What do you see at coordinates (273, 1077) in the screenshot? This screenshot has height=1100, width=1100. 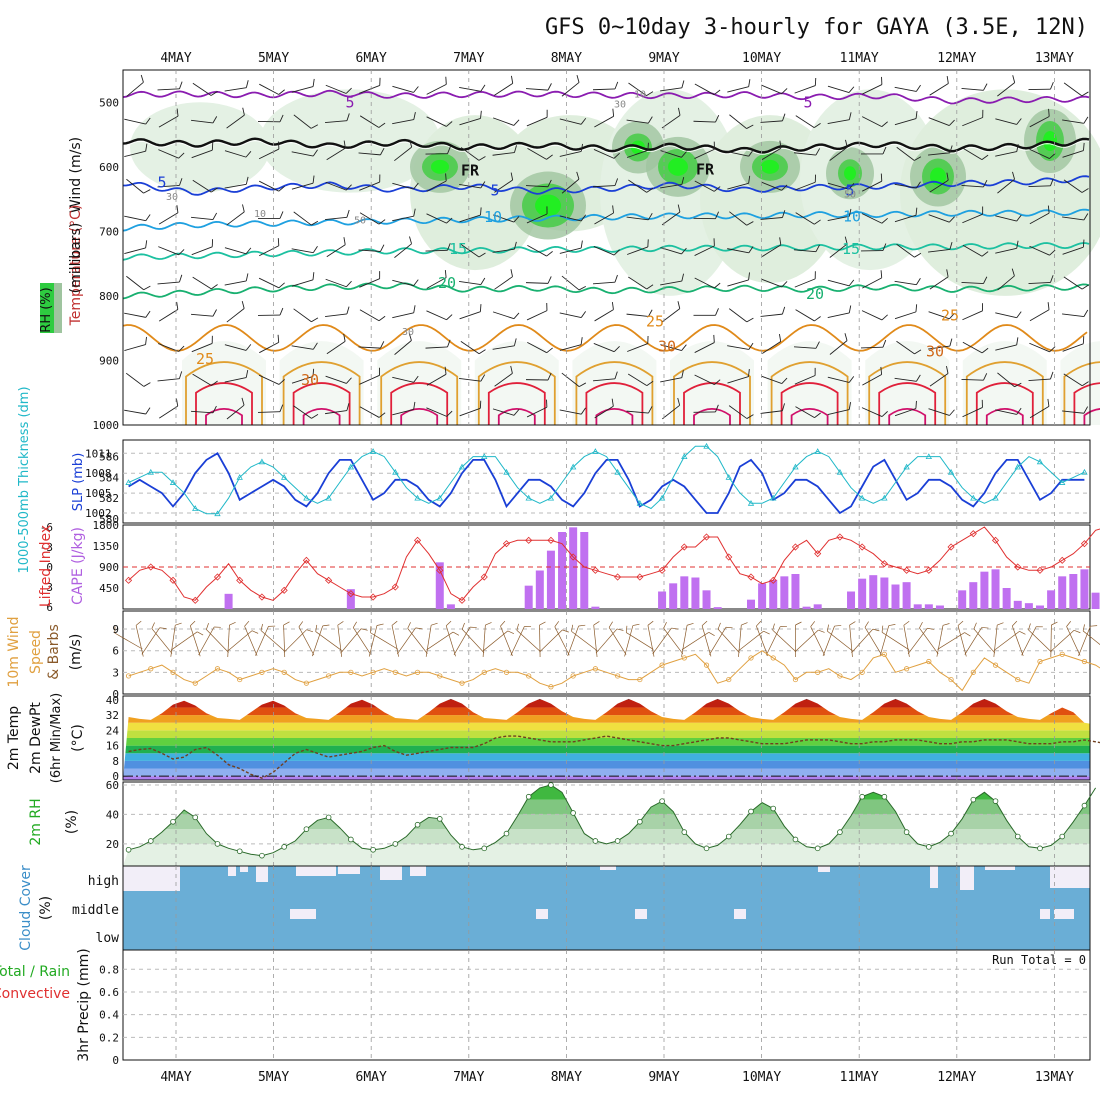 I see `bottom-date-label: 5MAY` at bounding box center [273, 1077].